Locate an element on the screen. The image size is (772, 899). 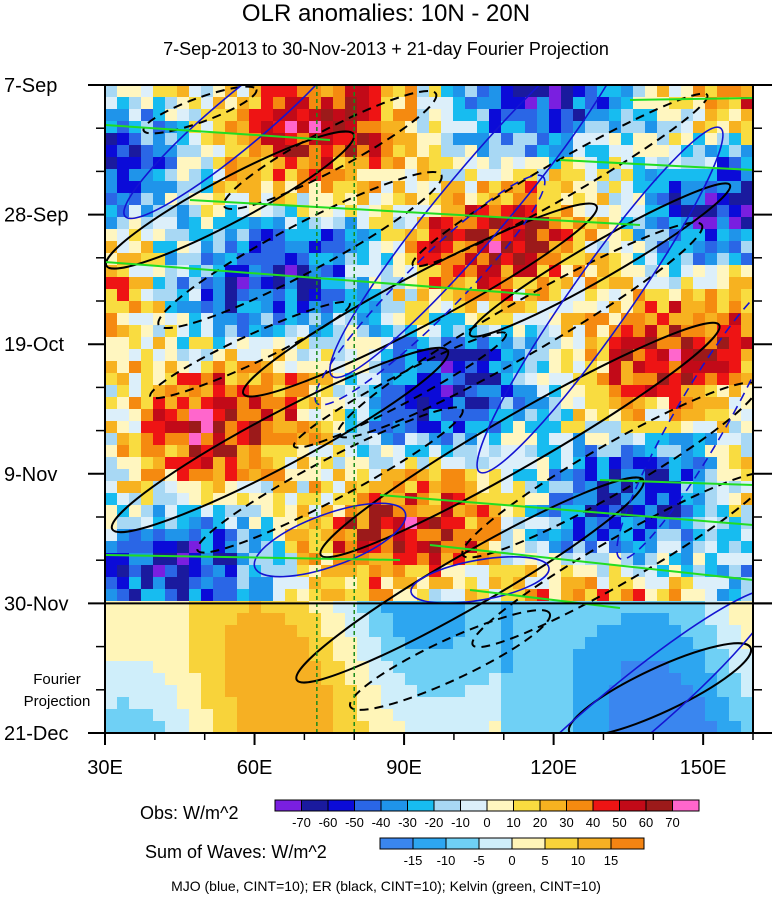
obs-colorbar-tick: 60 is located at coordinates (646, 822).